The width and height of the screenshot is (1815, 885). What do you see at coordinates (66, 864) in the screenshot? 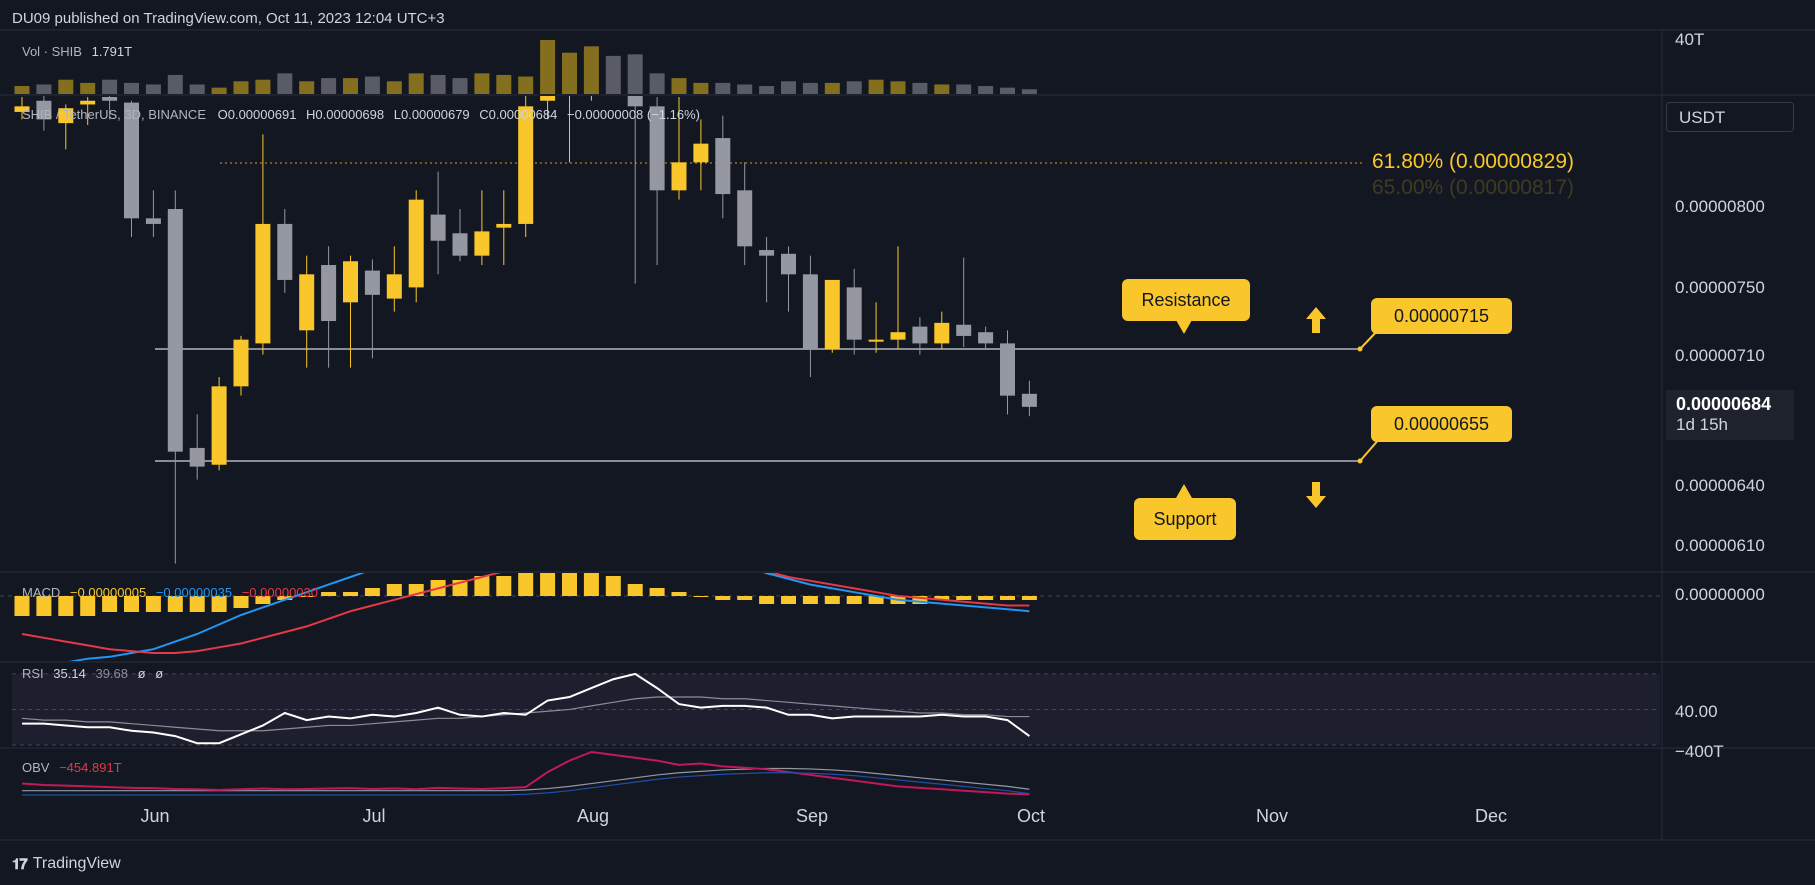
I see `tradingview-logo: 𝟏𝟕 TradingView` at bounding box center [66, 864].